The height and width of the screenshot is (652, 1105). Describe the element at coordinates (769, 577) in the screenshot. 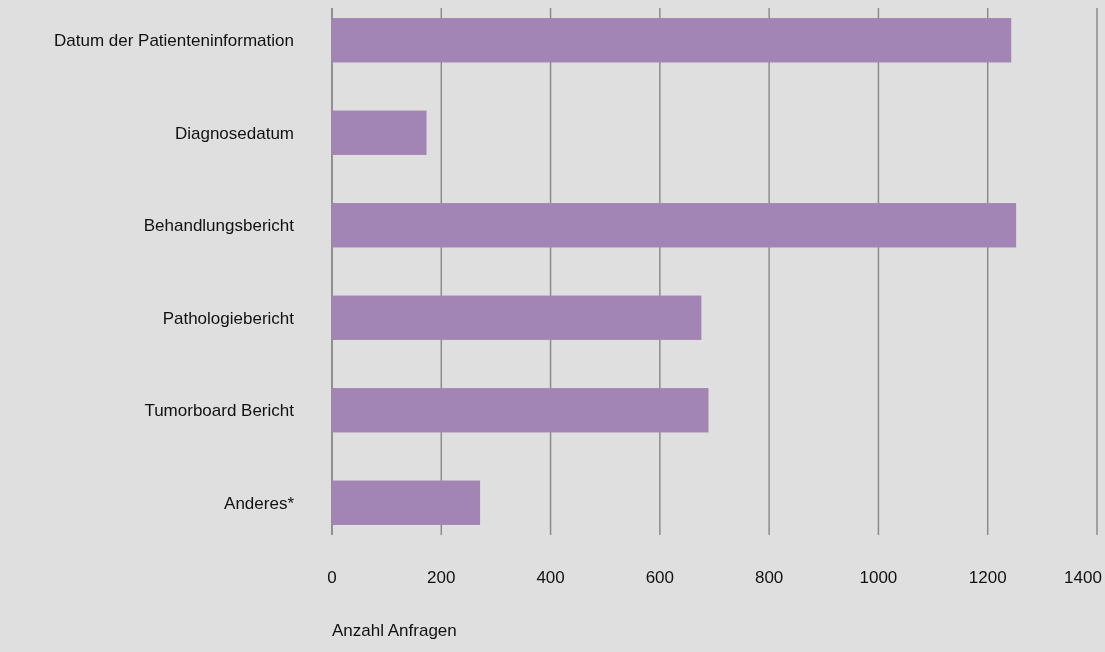

I see `x-tick-label: 800` at that location.